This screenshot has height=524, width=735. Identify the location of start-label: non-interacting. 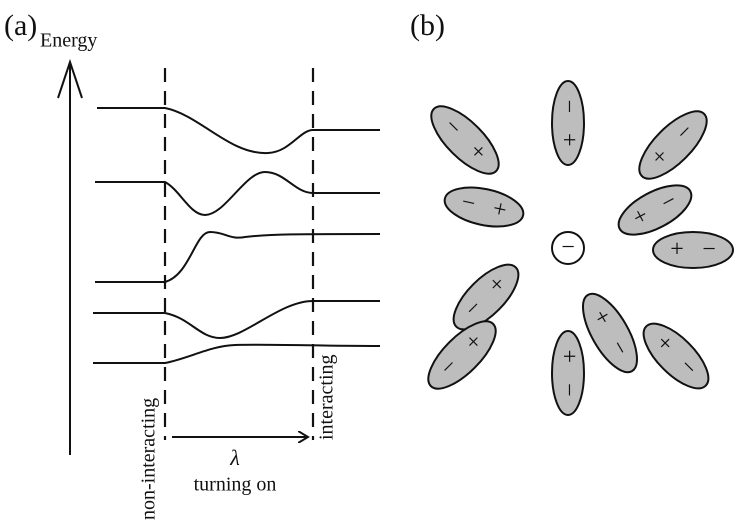
(149, 459).